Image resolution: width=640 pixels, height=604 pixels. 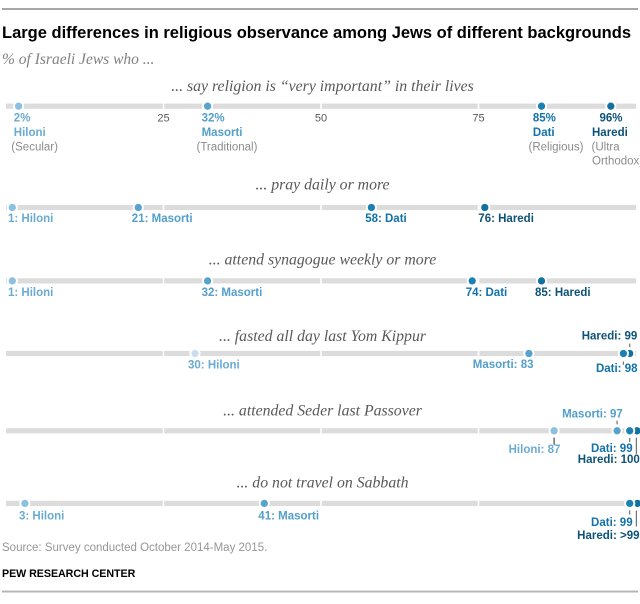 I want to click on svg-text: Orthodox), so click(x=616, y=161).